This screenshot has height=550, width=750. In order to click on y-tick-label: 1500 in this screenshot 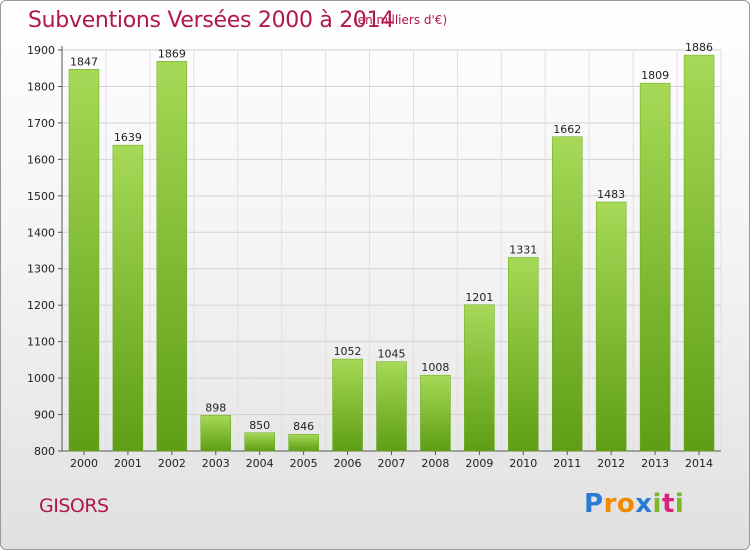, I will do `click(41, 196)`.